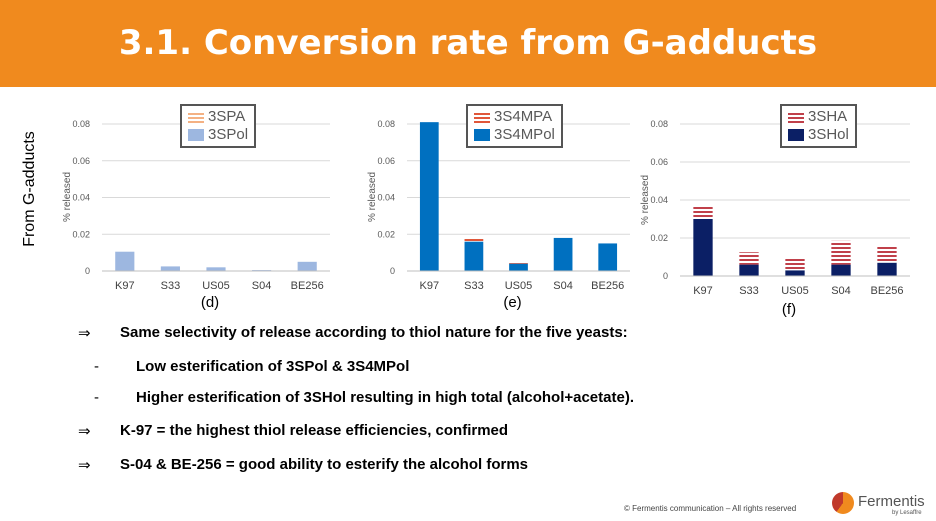  What do you see at coordinates (29, 189) in the screenshot?
I see `side-label: From G-adducts` at bounding box center [29, 189].